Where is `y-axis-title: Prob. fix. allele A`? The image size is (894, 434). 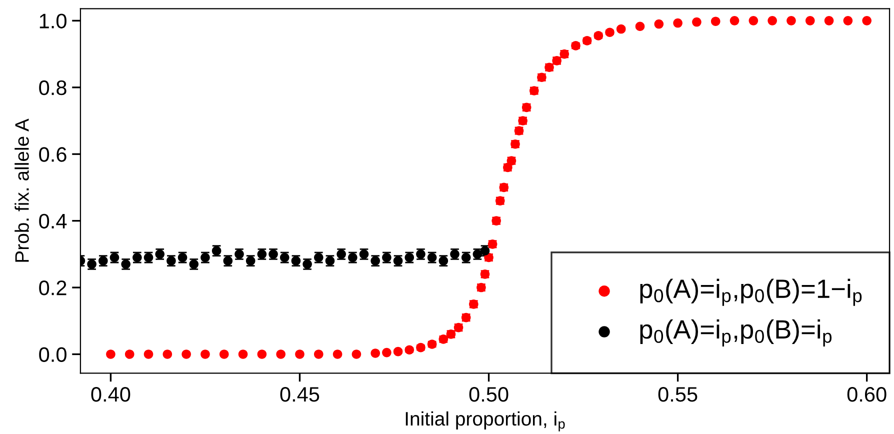
y-axis-title: Prob. fix. allele A is located at coordinates (21, 190).